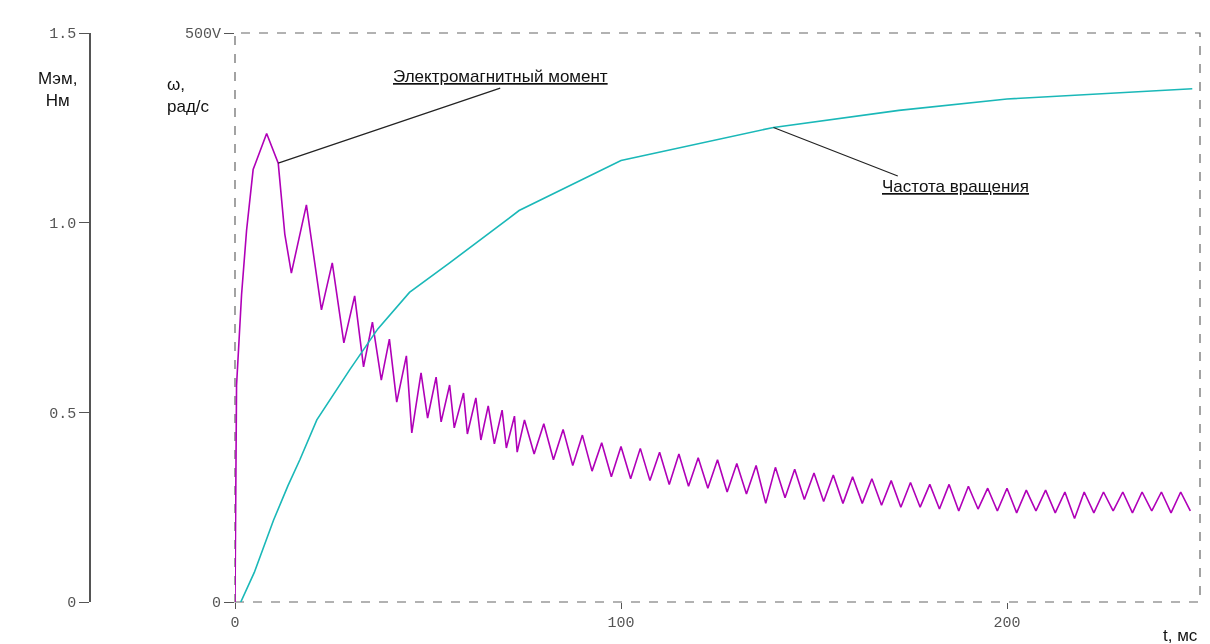  I want to click on x-tick-label: 0, so click(235, 623).